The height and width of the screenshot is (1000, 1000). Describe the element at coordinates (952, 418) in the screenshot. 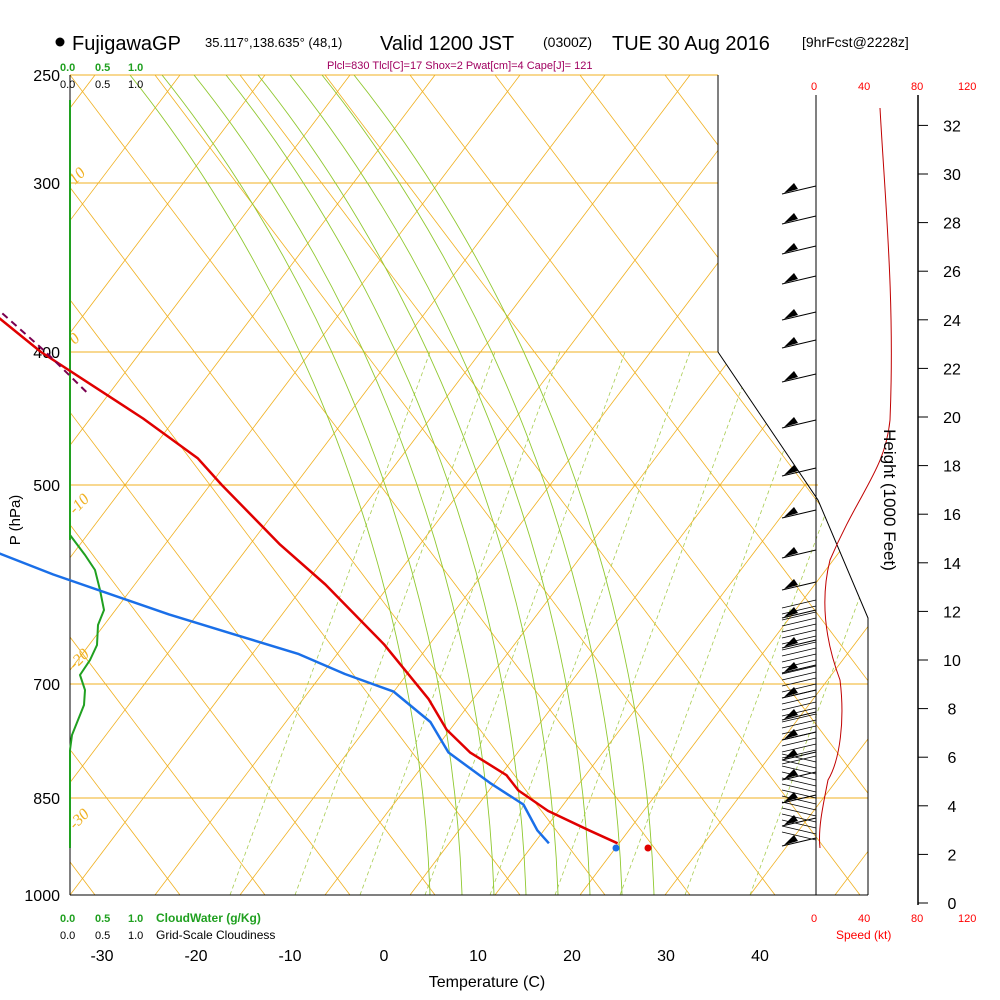

I see `height-tick-label: 20` at that location.